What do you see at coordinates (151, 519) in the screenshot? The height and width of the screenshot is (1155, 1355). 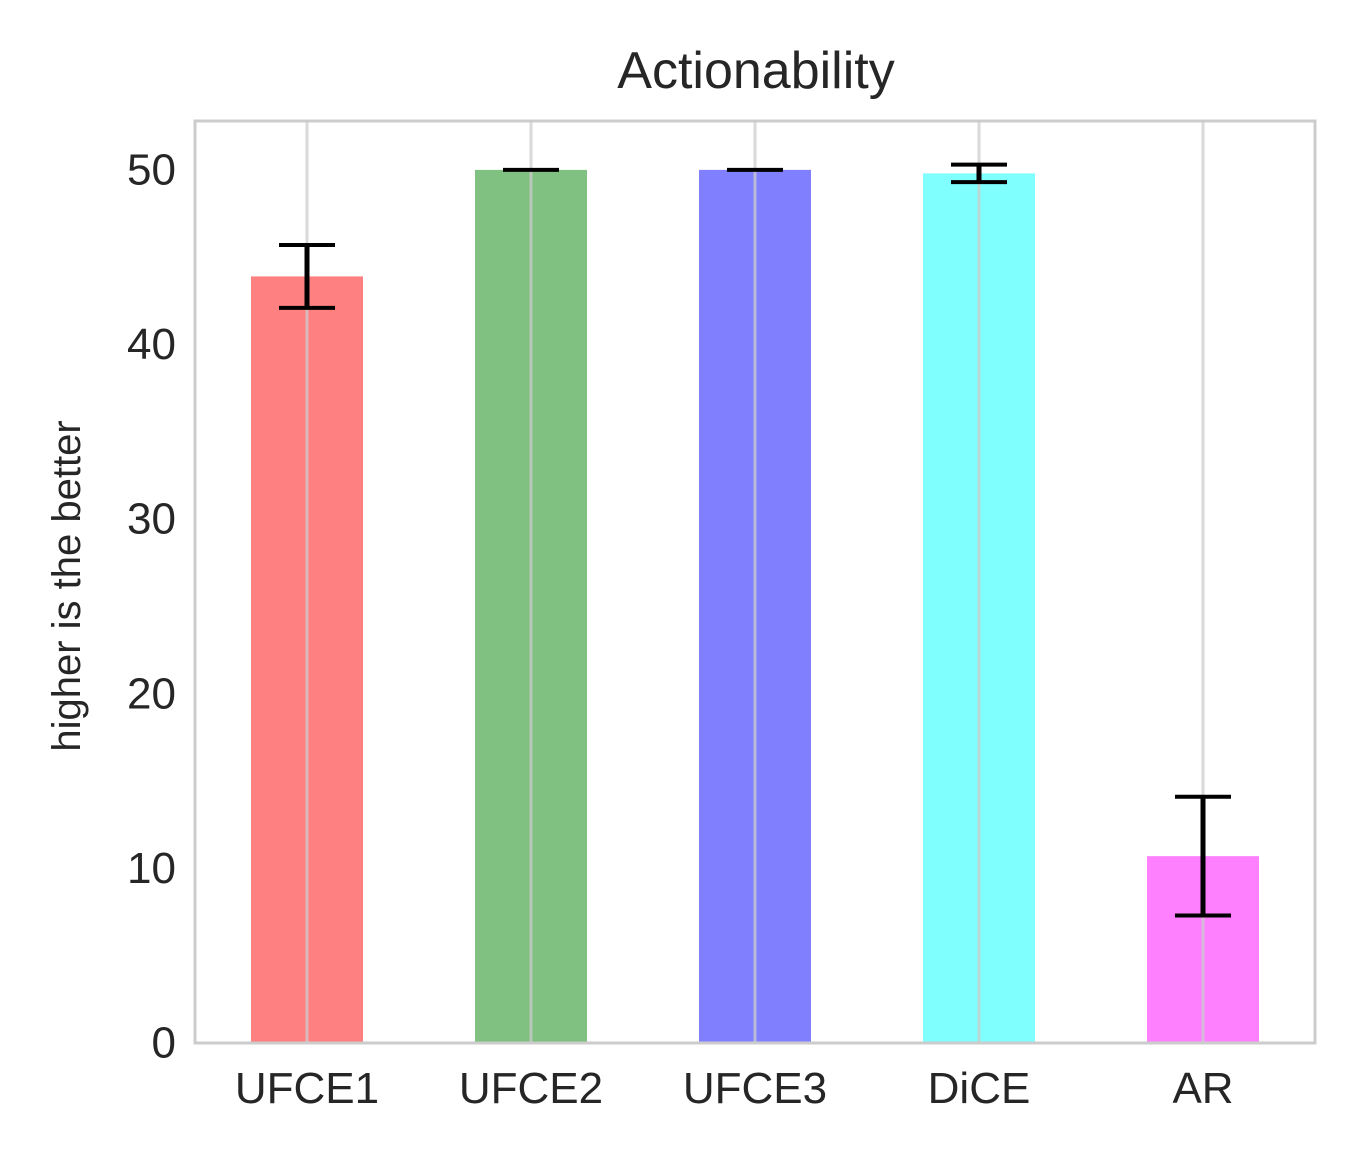 I see `y-tick-label: 30` at bounding box center [151, 519].